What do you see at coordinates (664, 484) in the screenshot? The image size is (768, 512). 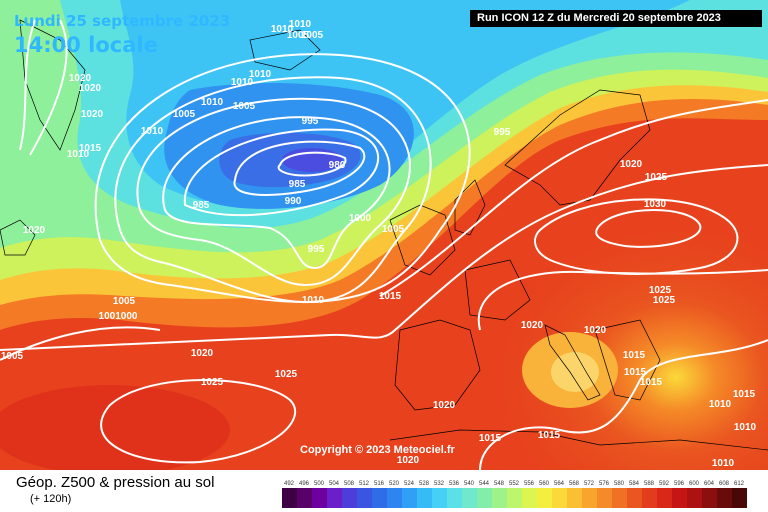 I see `scale-label: 592` at bounding box center [664, 484].